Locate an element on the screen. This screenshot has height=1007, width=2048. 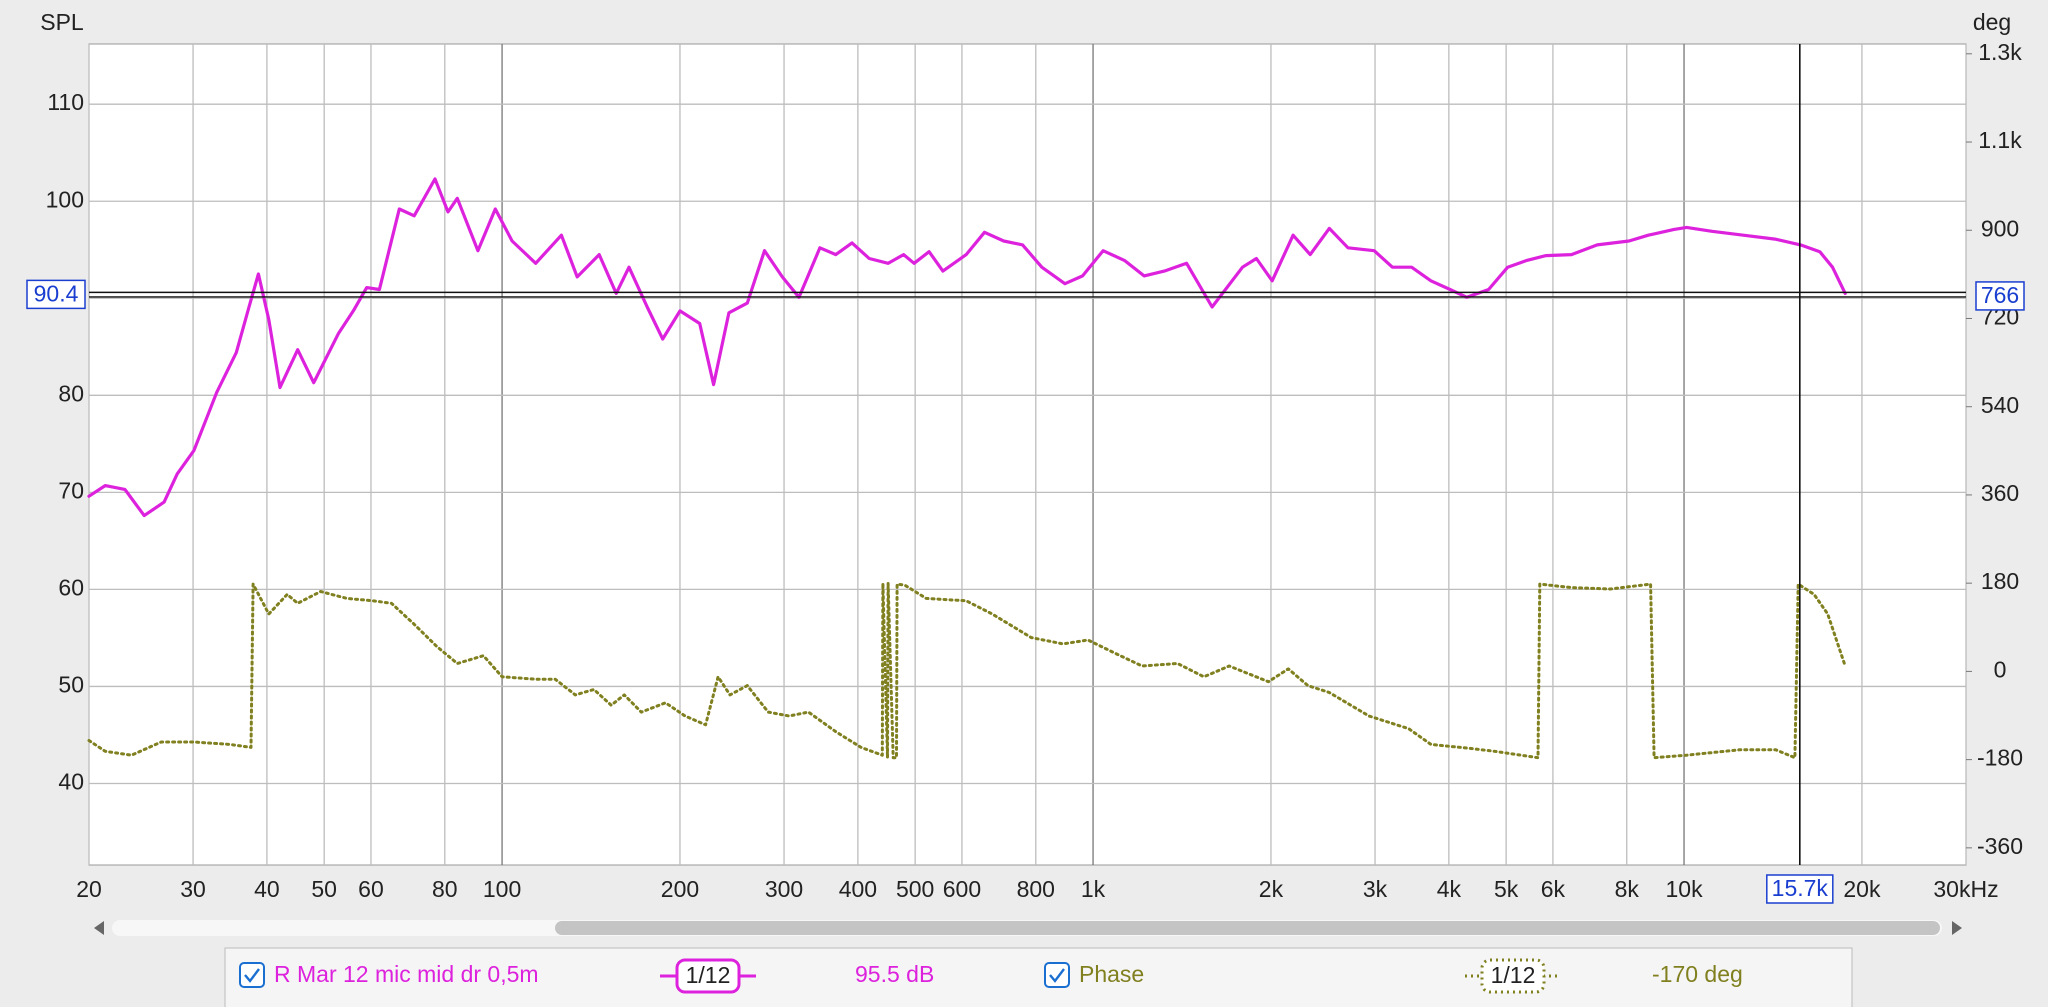
y2-tick-label: 1.3k is located at coordinates (2000, 52).